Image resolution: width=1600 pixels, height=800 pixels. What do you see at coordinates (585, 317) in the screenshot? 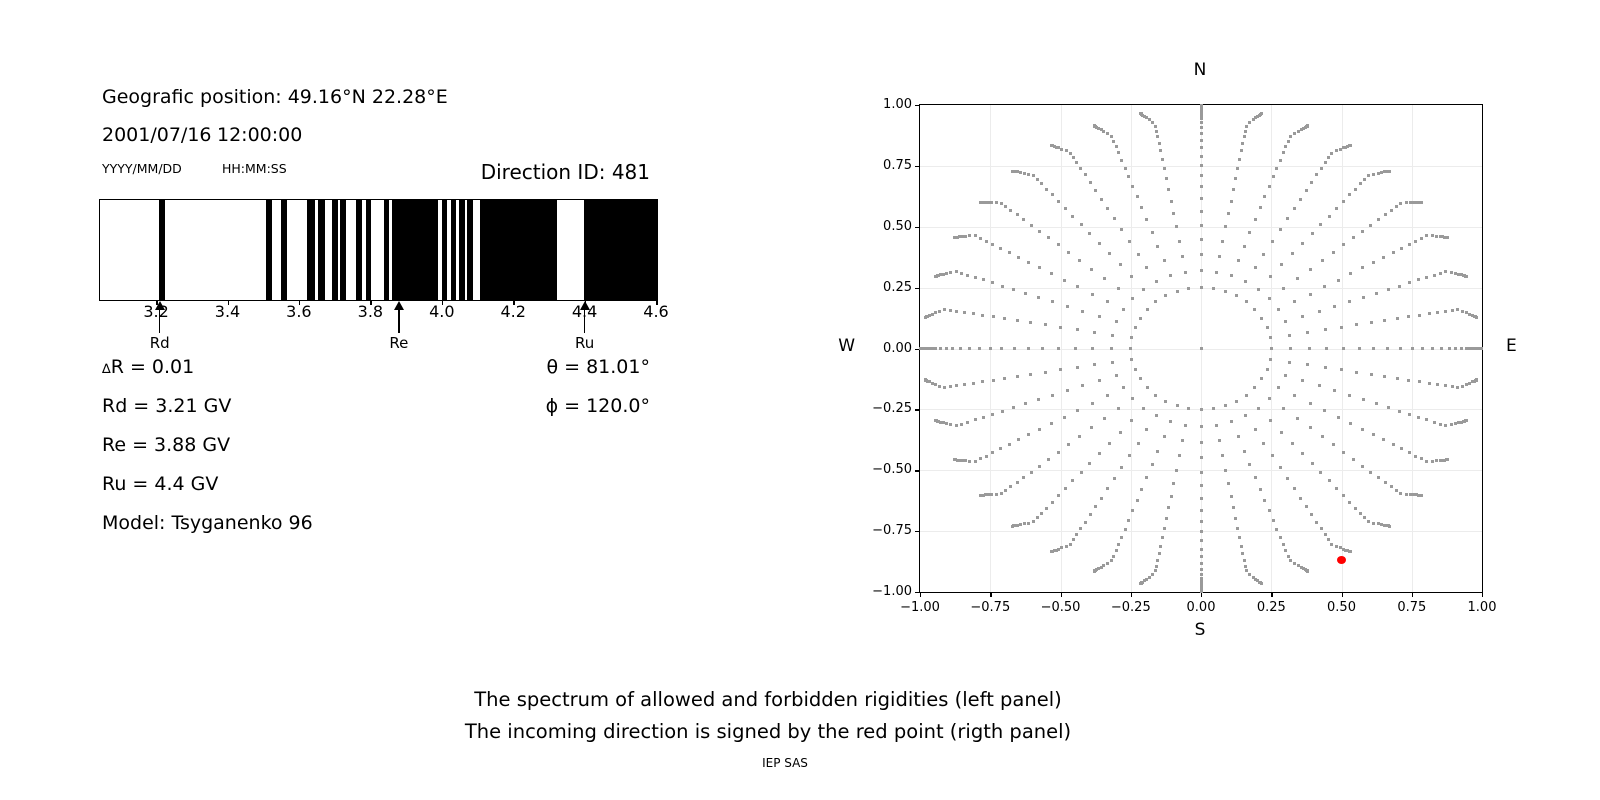
I see `cutoff-arrow-ru` at bounding box center [585, 317].